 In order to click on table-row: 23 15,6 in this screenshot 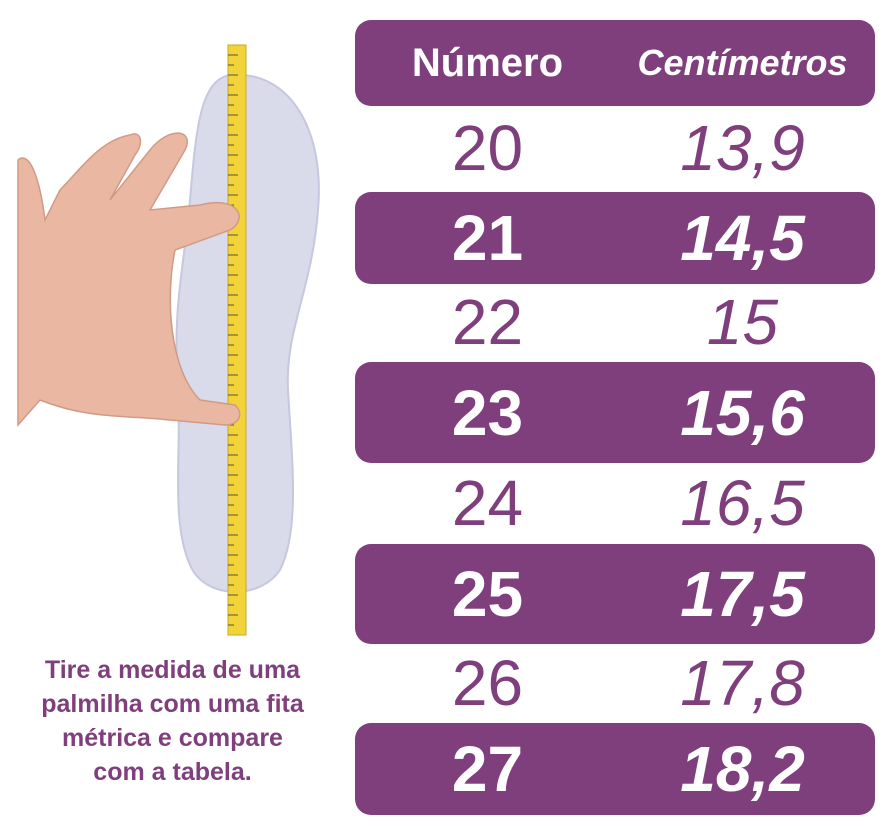, I will do `click(615, 412)`.